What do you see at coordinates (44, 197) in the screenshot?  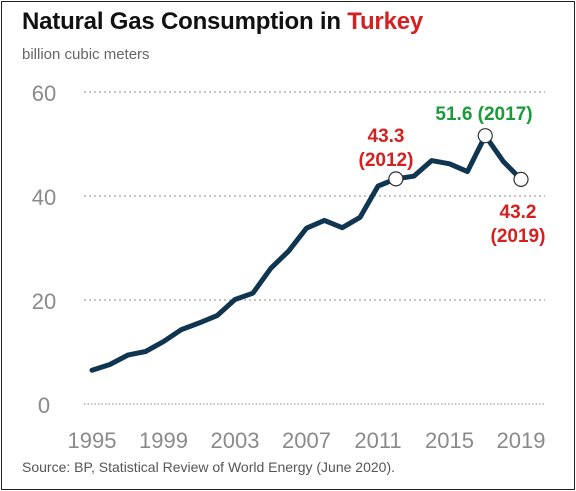 I see `y-tick-label-40: 40` at bounding box center [44, 197].